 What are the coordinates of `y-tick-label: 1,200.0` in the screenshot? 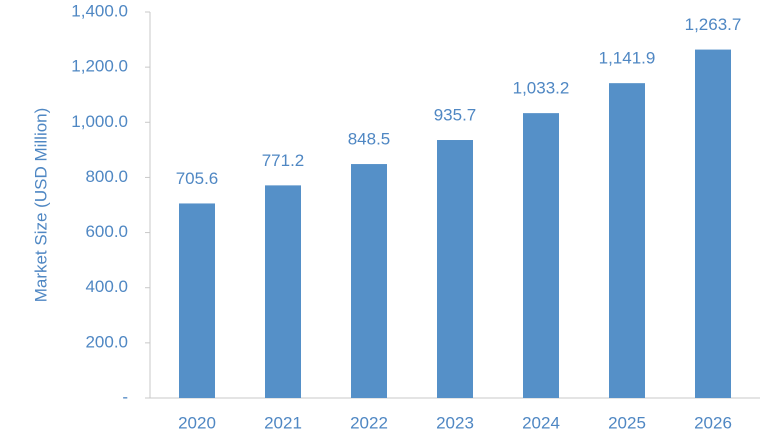 It's located at (99, 66).